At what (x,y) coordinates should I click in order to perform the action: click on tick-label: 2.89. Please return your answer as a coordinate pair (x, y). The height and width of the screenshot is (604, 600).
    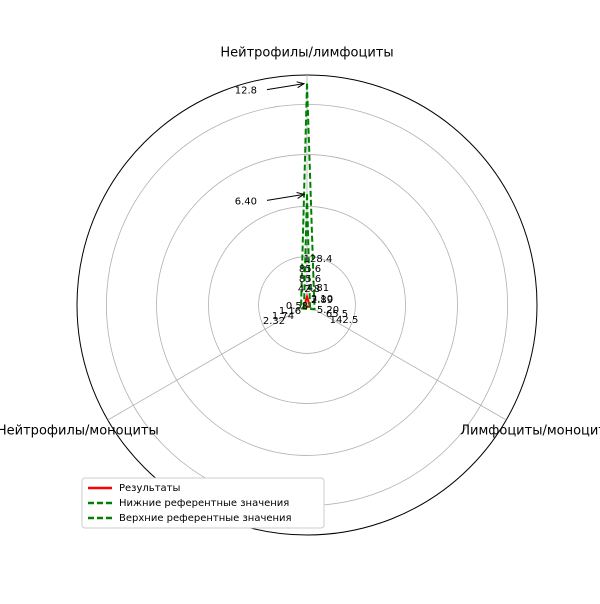
    Looking at the image, I should click on (322, 300).